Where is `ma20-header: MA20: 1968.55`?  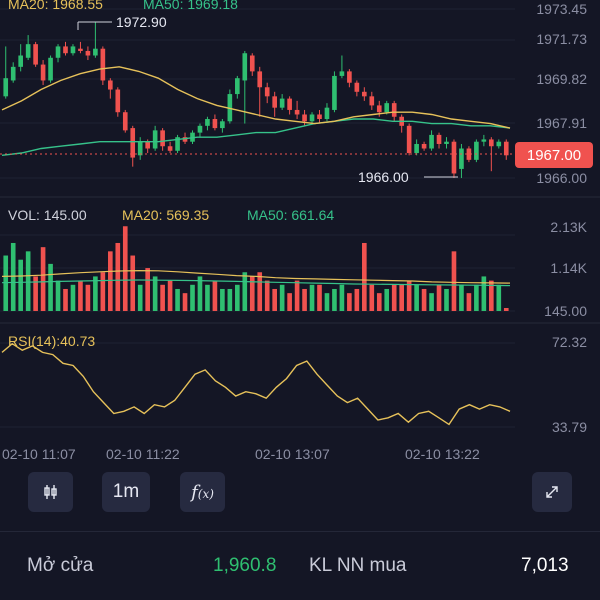 ma20-header: MA20: 1968.55 is located at coordinates (55, 6).